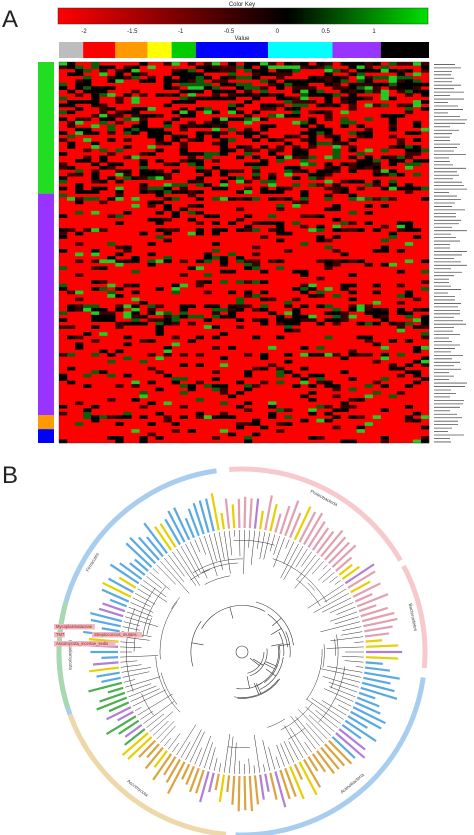  Describe the element at coordinates (63, 655) in the screenshot. I see `phylum-ring-segment` at that location.